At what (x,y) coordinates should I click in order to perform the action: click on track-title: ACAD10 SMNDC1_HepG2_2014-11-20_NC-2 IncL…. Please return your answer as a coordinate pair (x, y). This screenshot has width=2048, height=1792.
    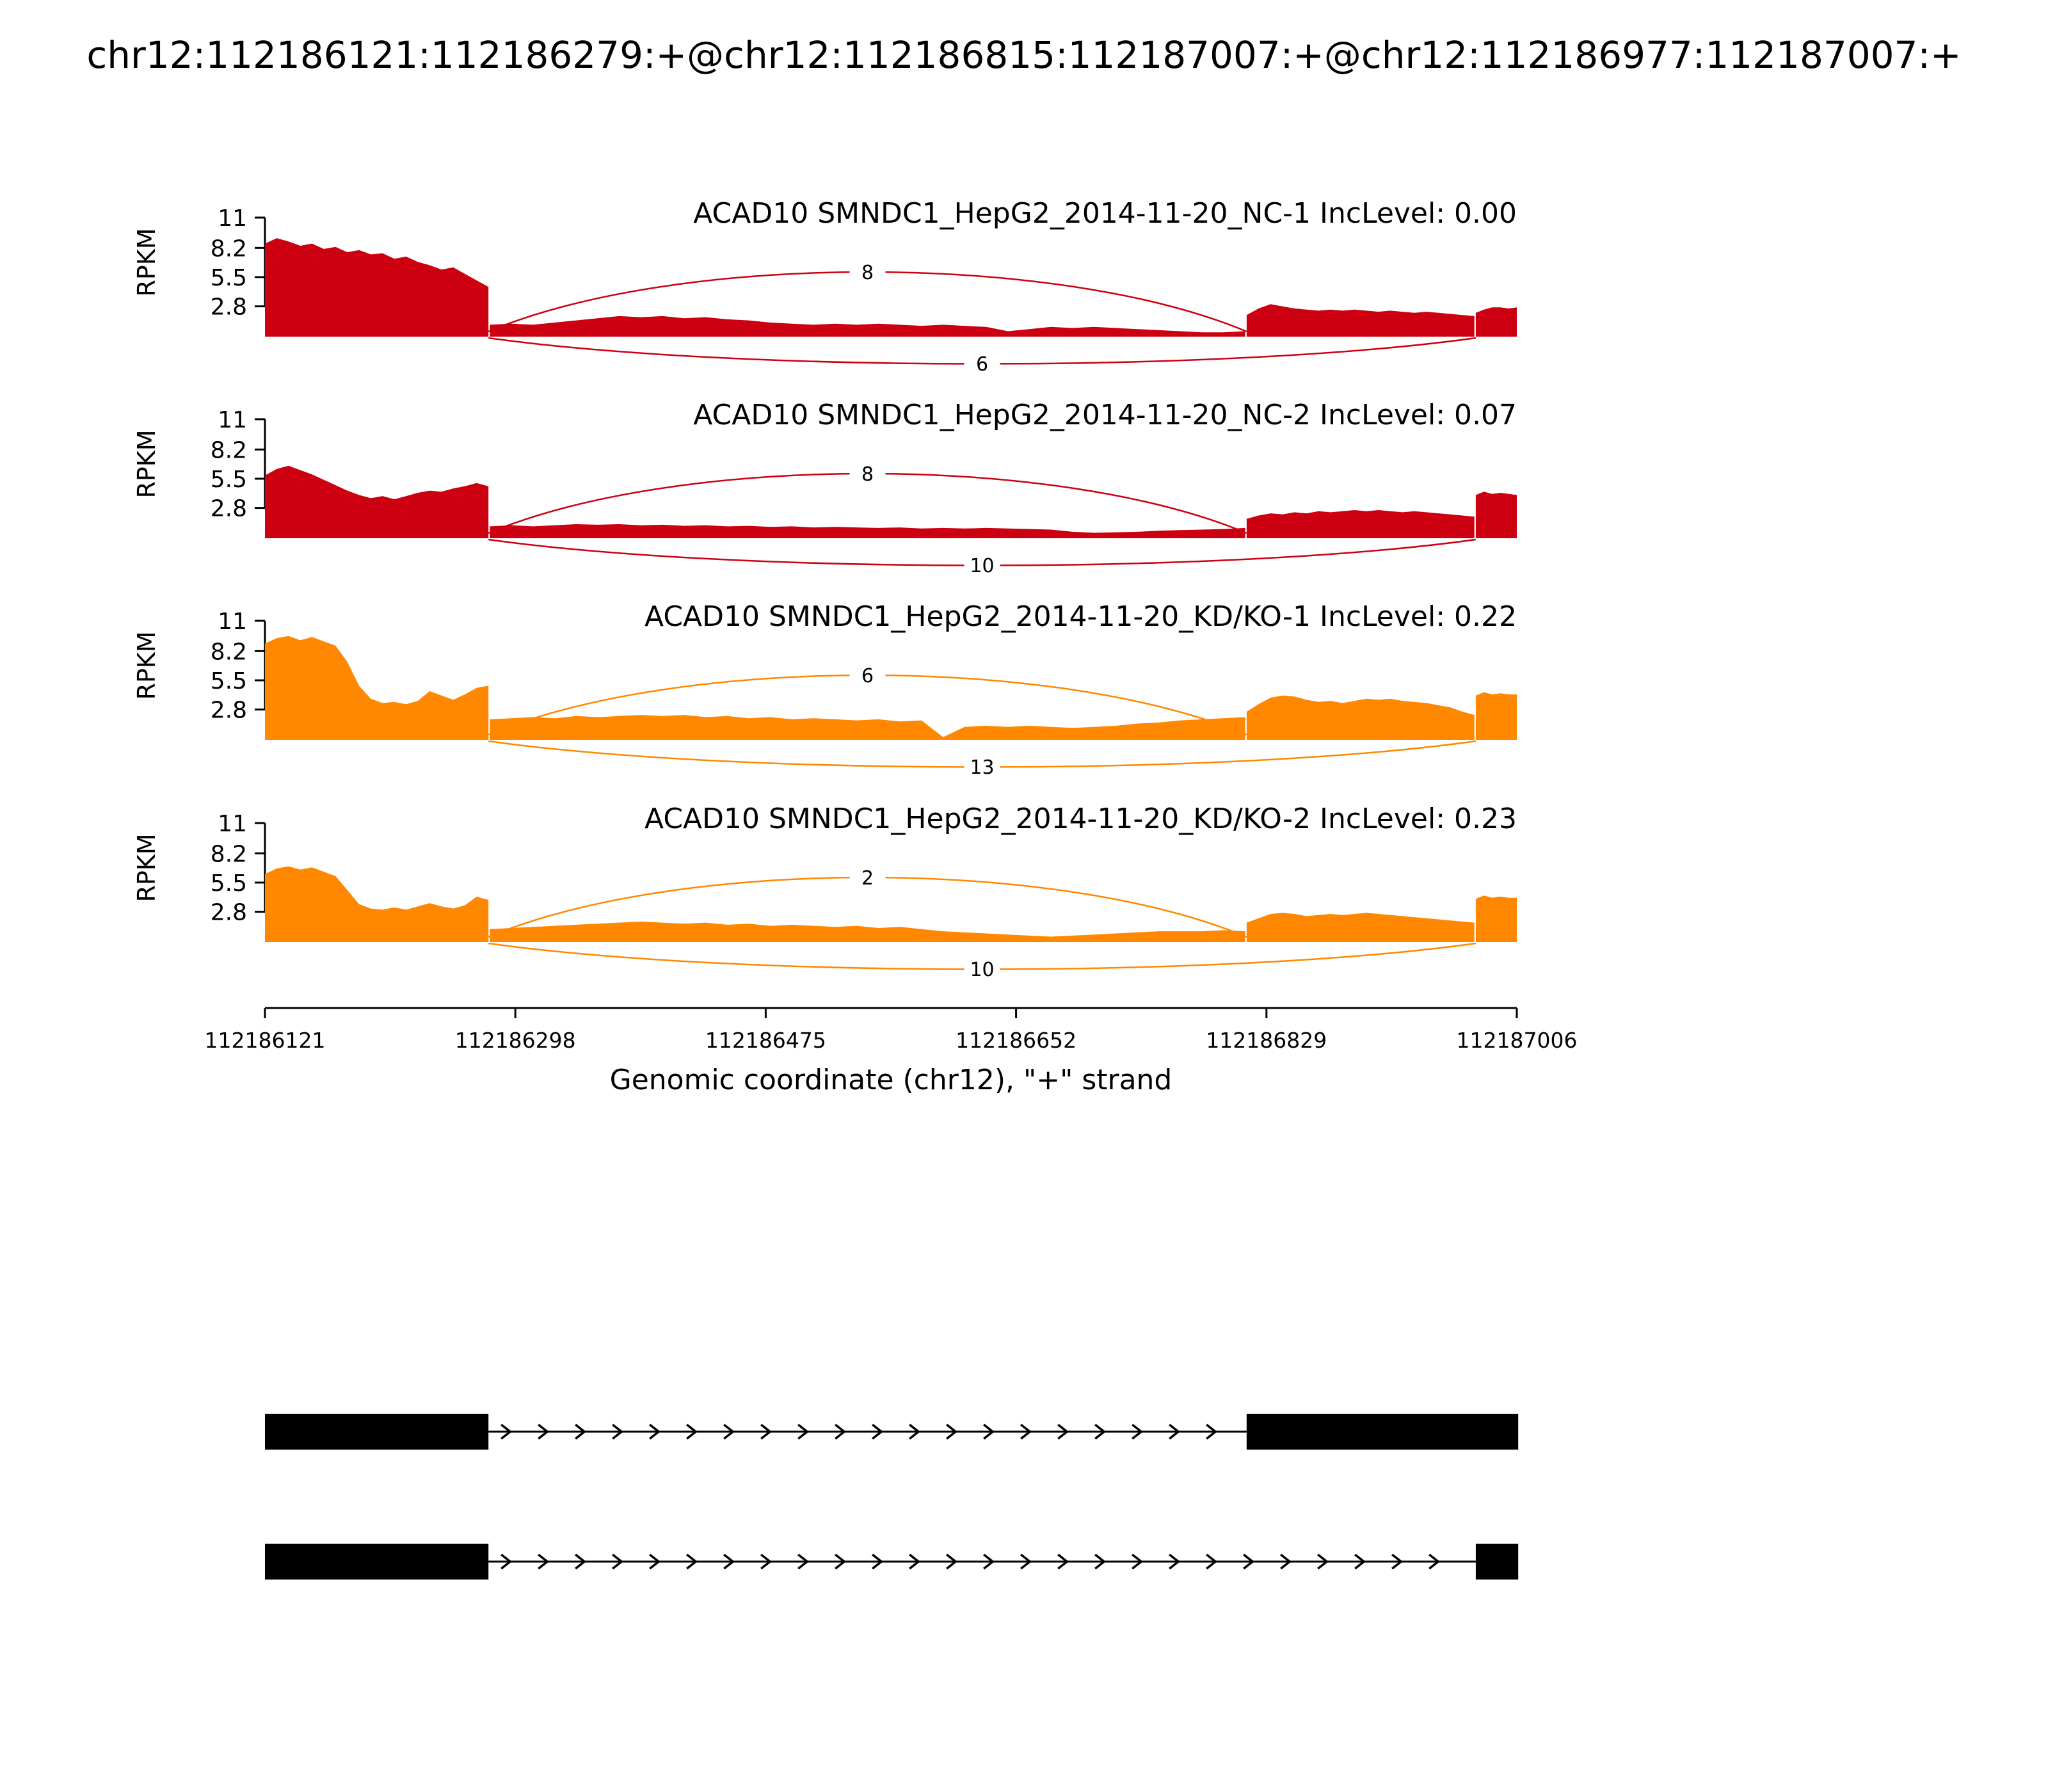
    Looking at the image, I should click on (1105, 415).